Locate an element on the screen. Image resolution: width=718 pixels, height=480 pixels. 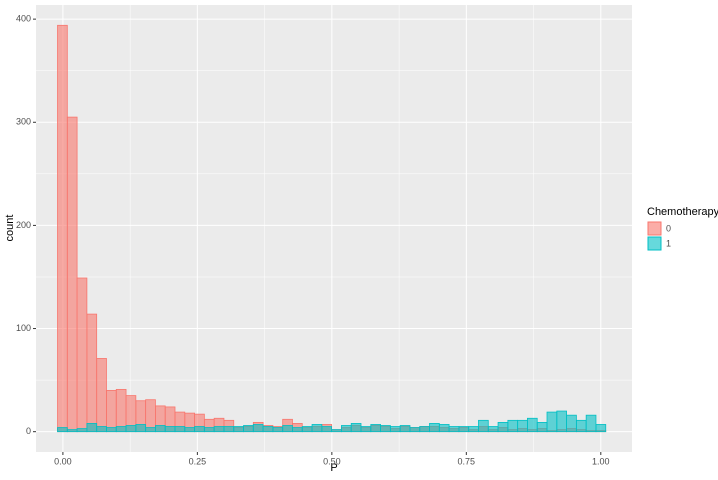
y-tick-label: 300 is located at coordinates (23, 122).